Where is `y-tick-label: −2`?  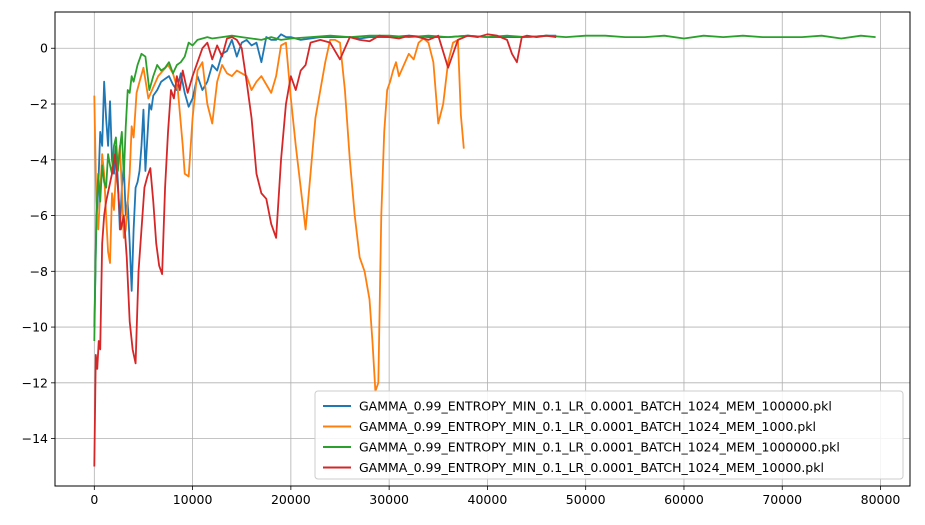
y-tick-label: −2 is located at coordinates (39, 104).